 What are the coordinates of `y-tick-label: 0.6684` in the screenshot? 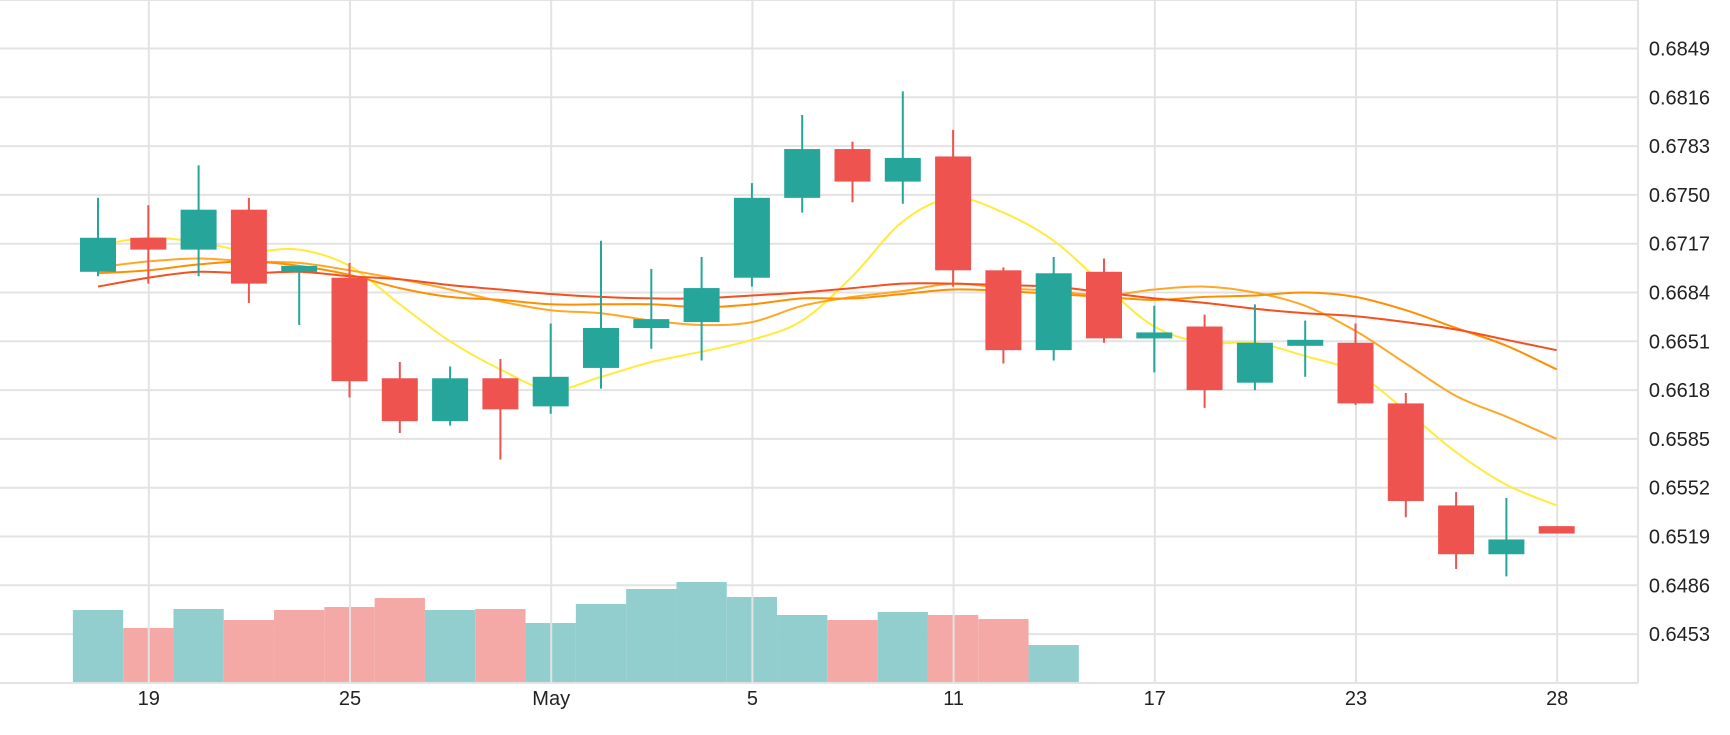 It's located at (1679, 294).